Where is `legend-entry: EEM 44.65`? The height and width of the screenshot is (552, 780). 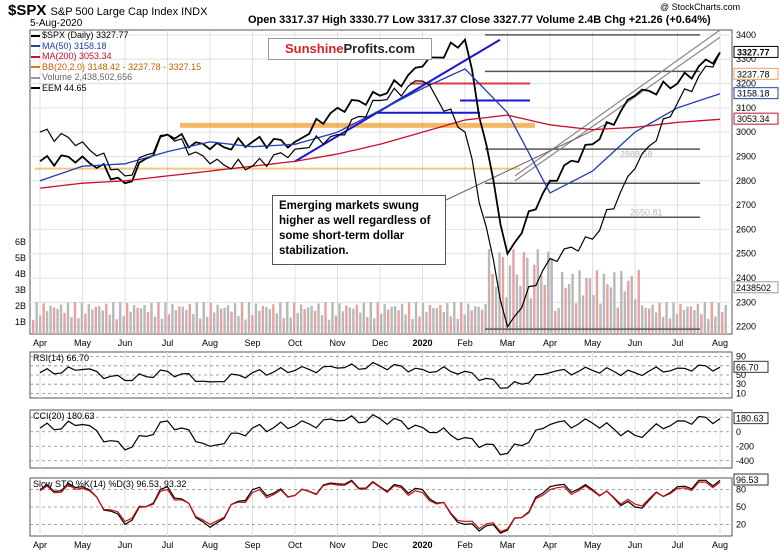 legend-entry: EEM 44.65 is located at coordinates (116, 88).